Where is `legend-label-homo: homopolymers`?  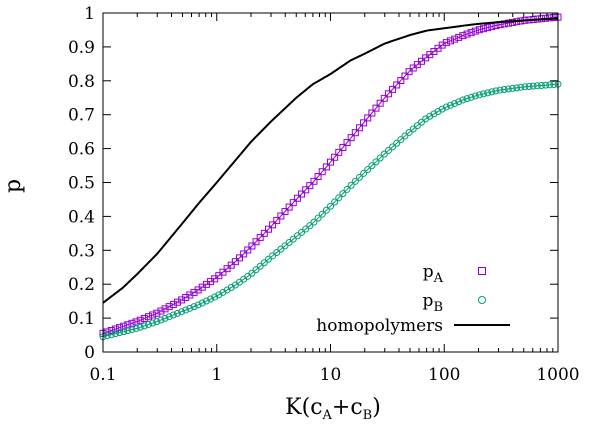 legend-label-homo: homopolymers is located at coordinates (379, 326).